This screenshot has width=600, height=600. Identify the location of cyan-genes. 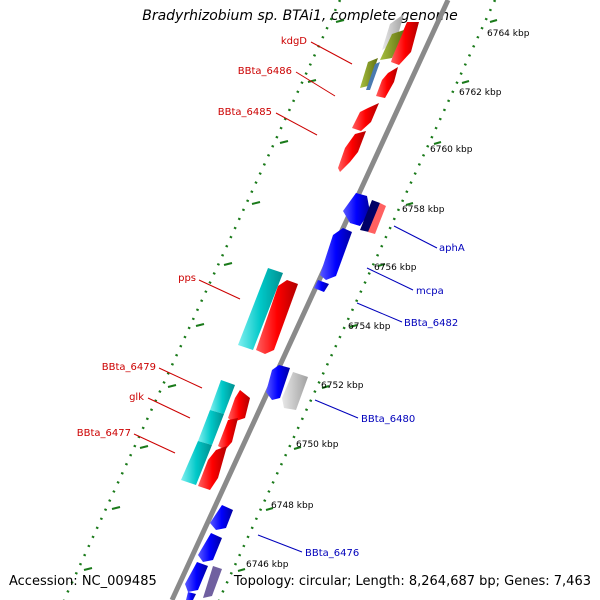
(232, 376).